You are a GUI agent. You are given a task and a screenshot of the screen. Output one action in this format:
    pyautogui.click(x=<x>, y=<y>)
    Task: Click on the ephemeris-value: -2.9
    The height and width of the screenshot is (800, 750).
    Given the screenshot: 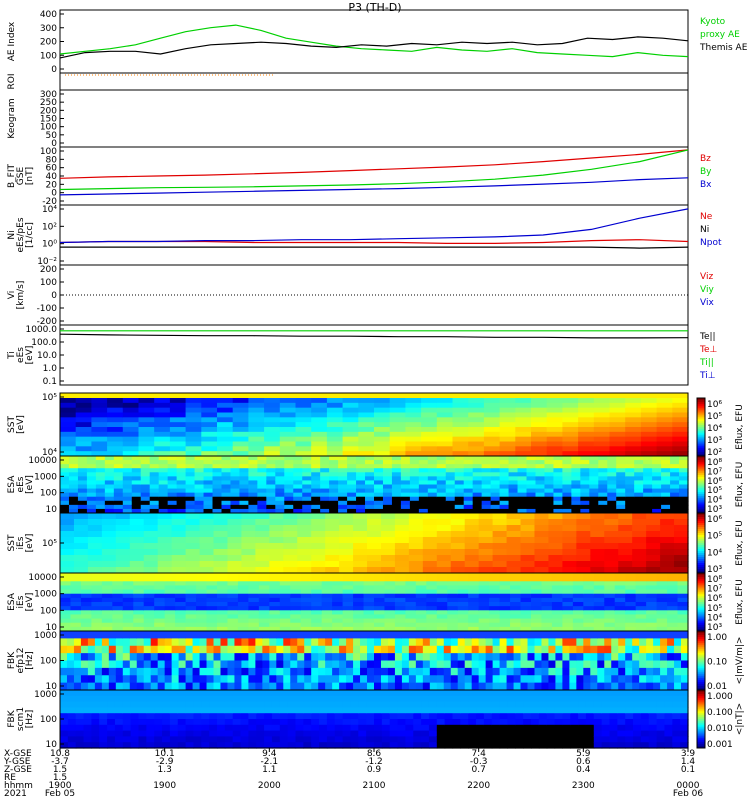 What is the action you would take?
    pyautogui.click(x=165, y=762)
    